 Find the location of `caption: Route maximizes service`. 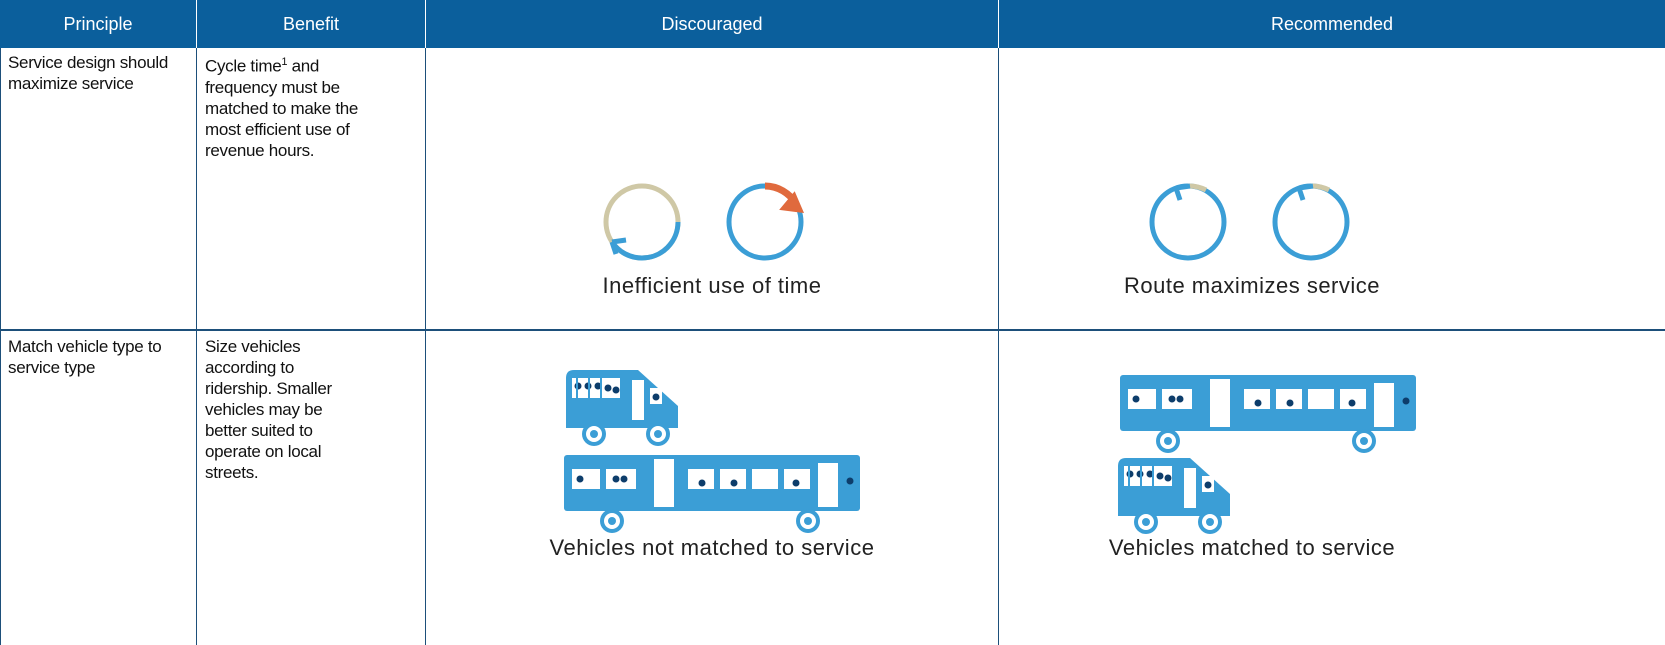

caption: Route maximizes service is located at coordinates (1252, 285).